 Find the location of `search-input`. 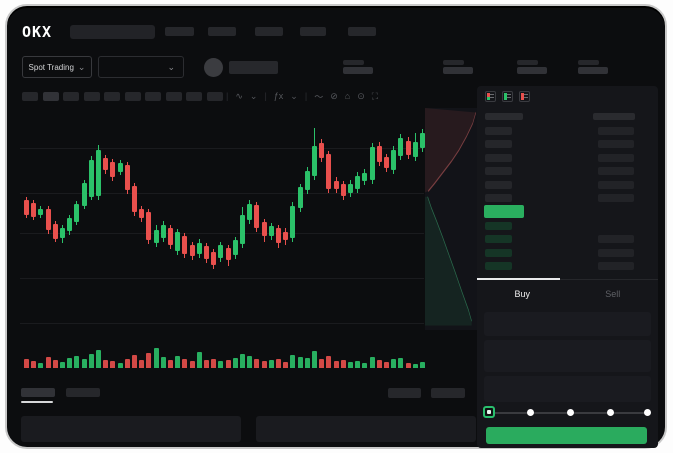

search-input is located at coordinates (112, 32).